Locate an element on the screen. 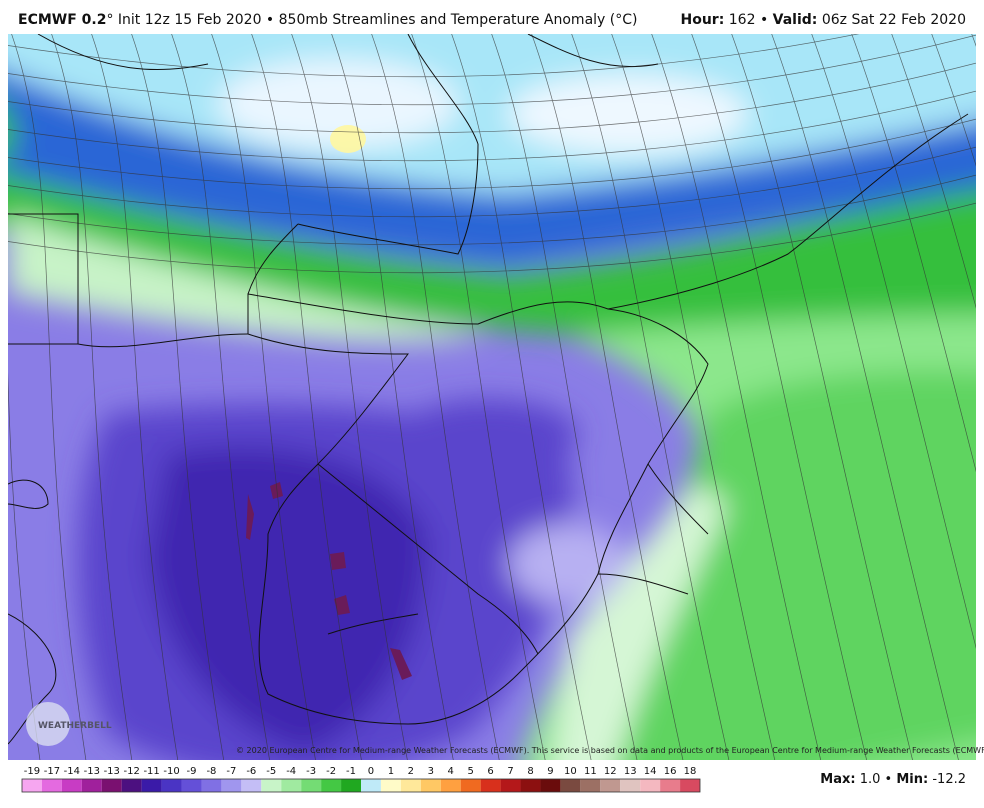  valid: 06z Sat 22 Feb 2020 is located at coordinates (893, 20).